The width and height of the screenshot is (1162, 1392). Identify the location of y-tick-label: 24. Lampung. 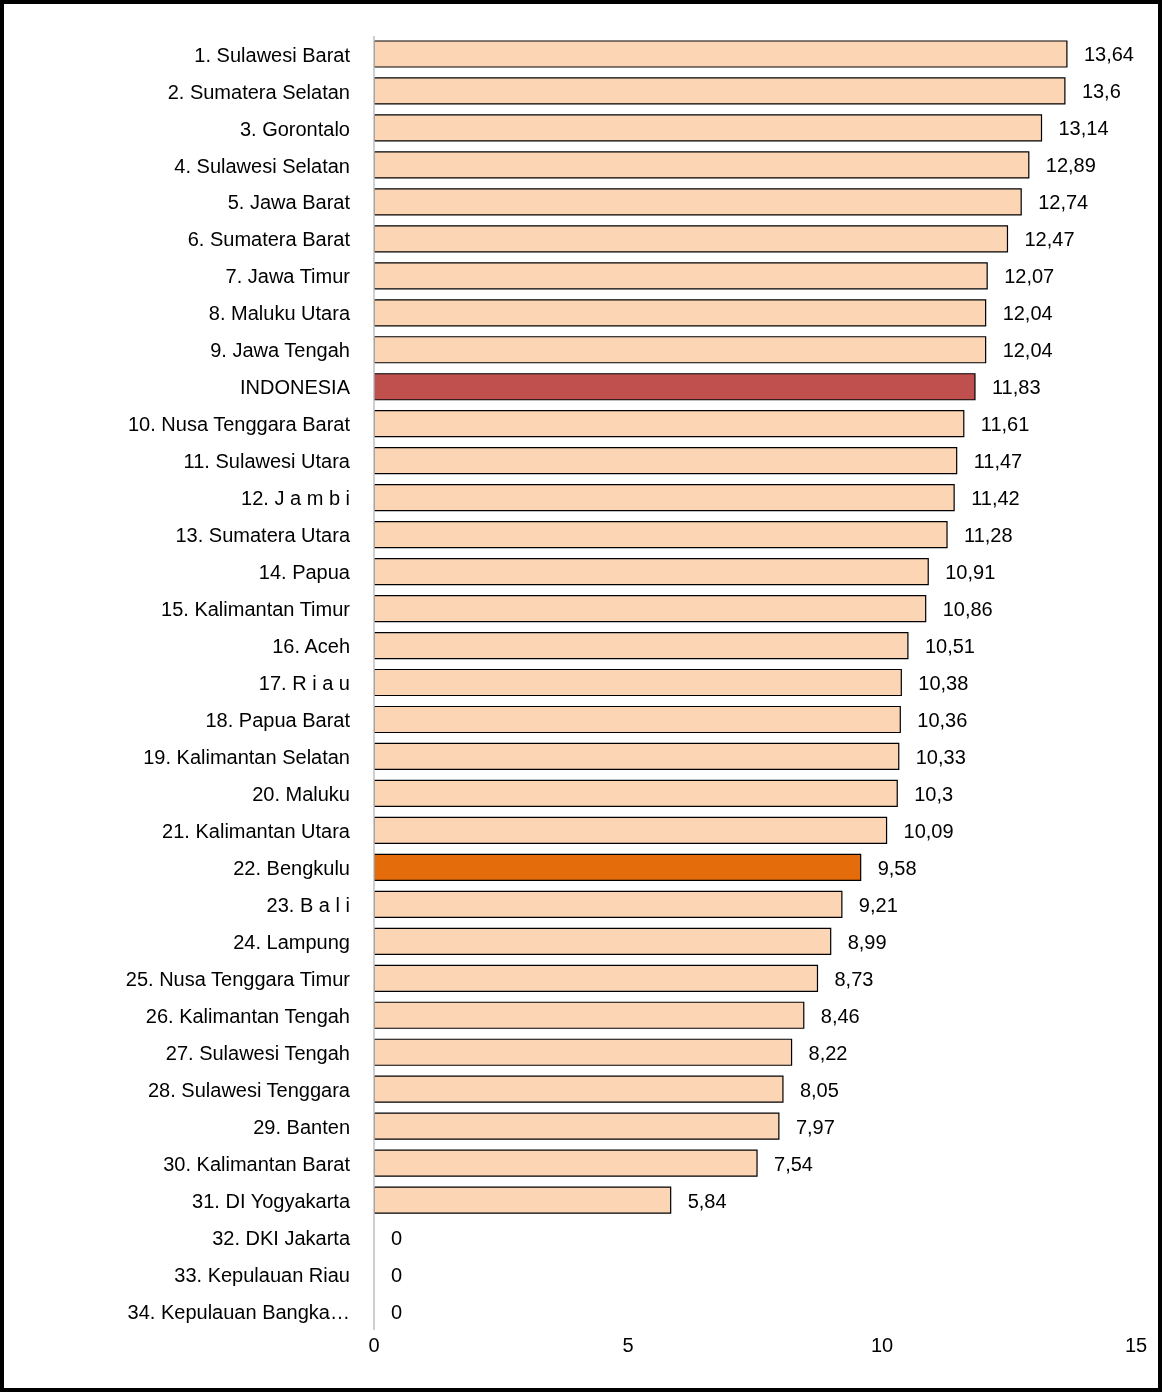
(291, 941).